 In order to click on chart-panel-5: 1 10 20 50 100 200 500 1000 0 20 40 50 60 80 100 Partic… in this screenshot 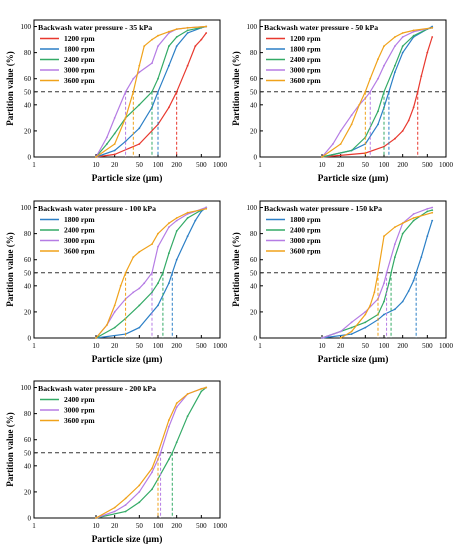, I will do `click(116, 462)`.